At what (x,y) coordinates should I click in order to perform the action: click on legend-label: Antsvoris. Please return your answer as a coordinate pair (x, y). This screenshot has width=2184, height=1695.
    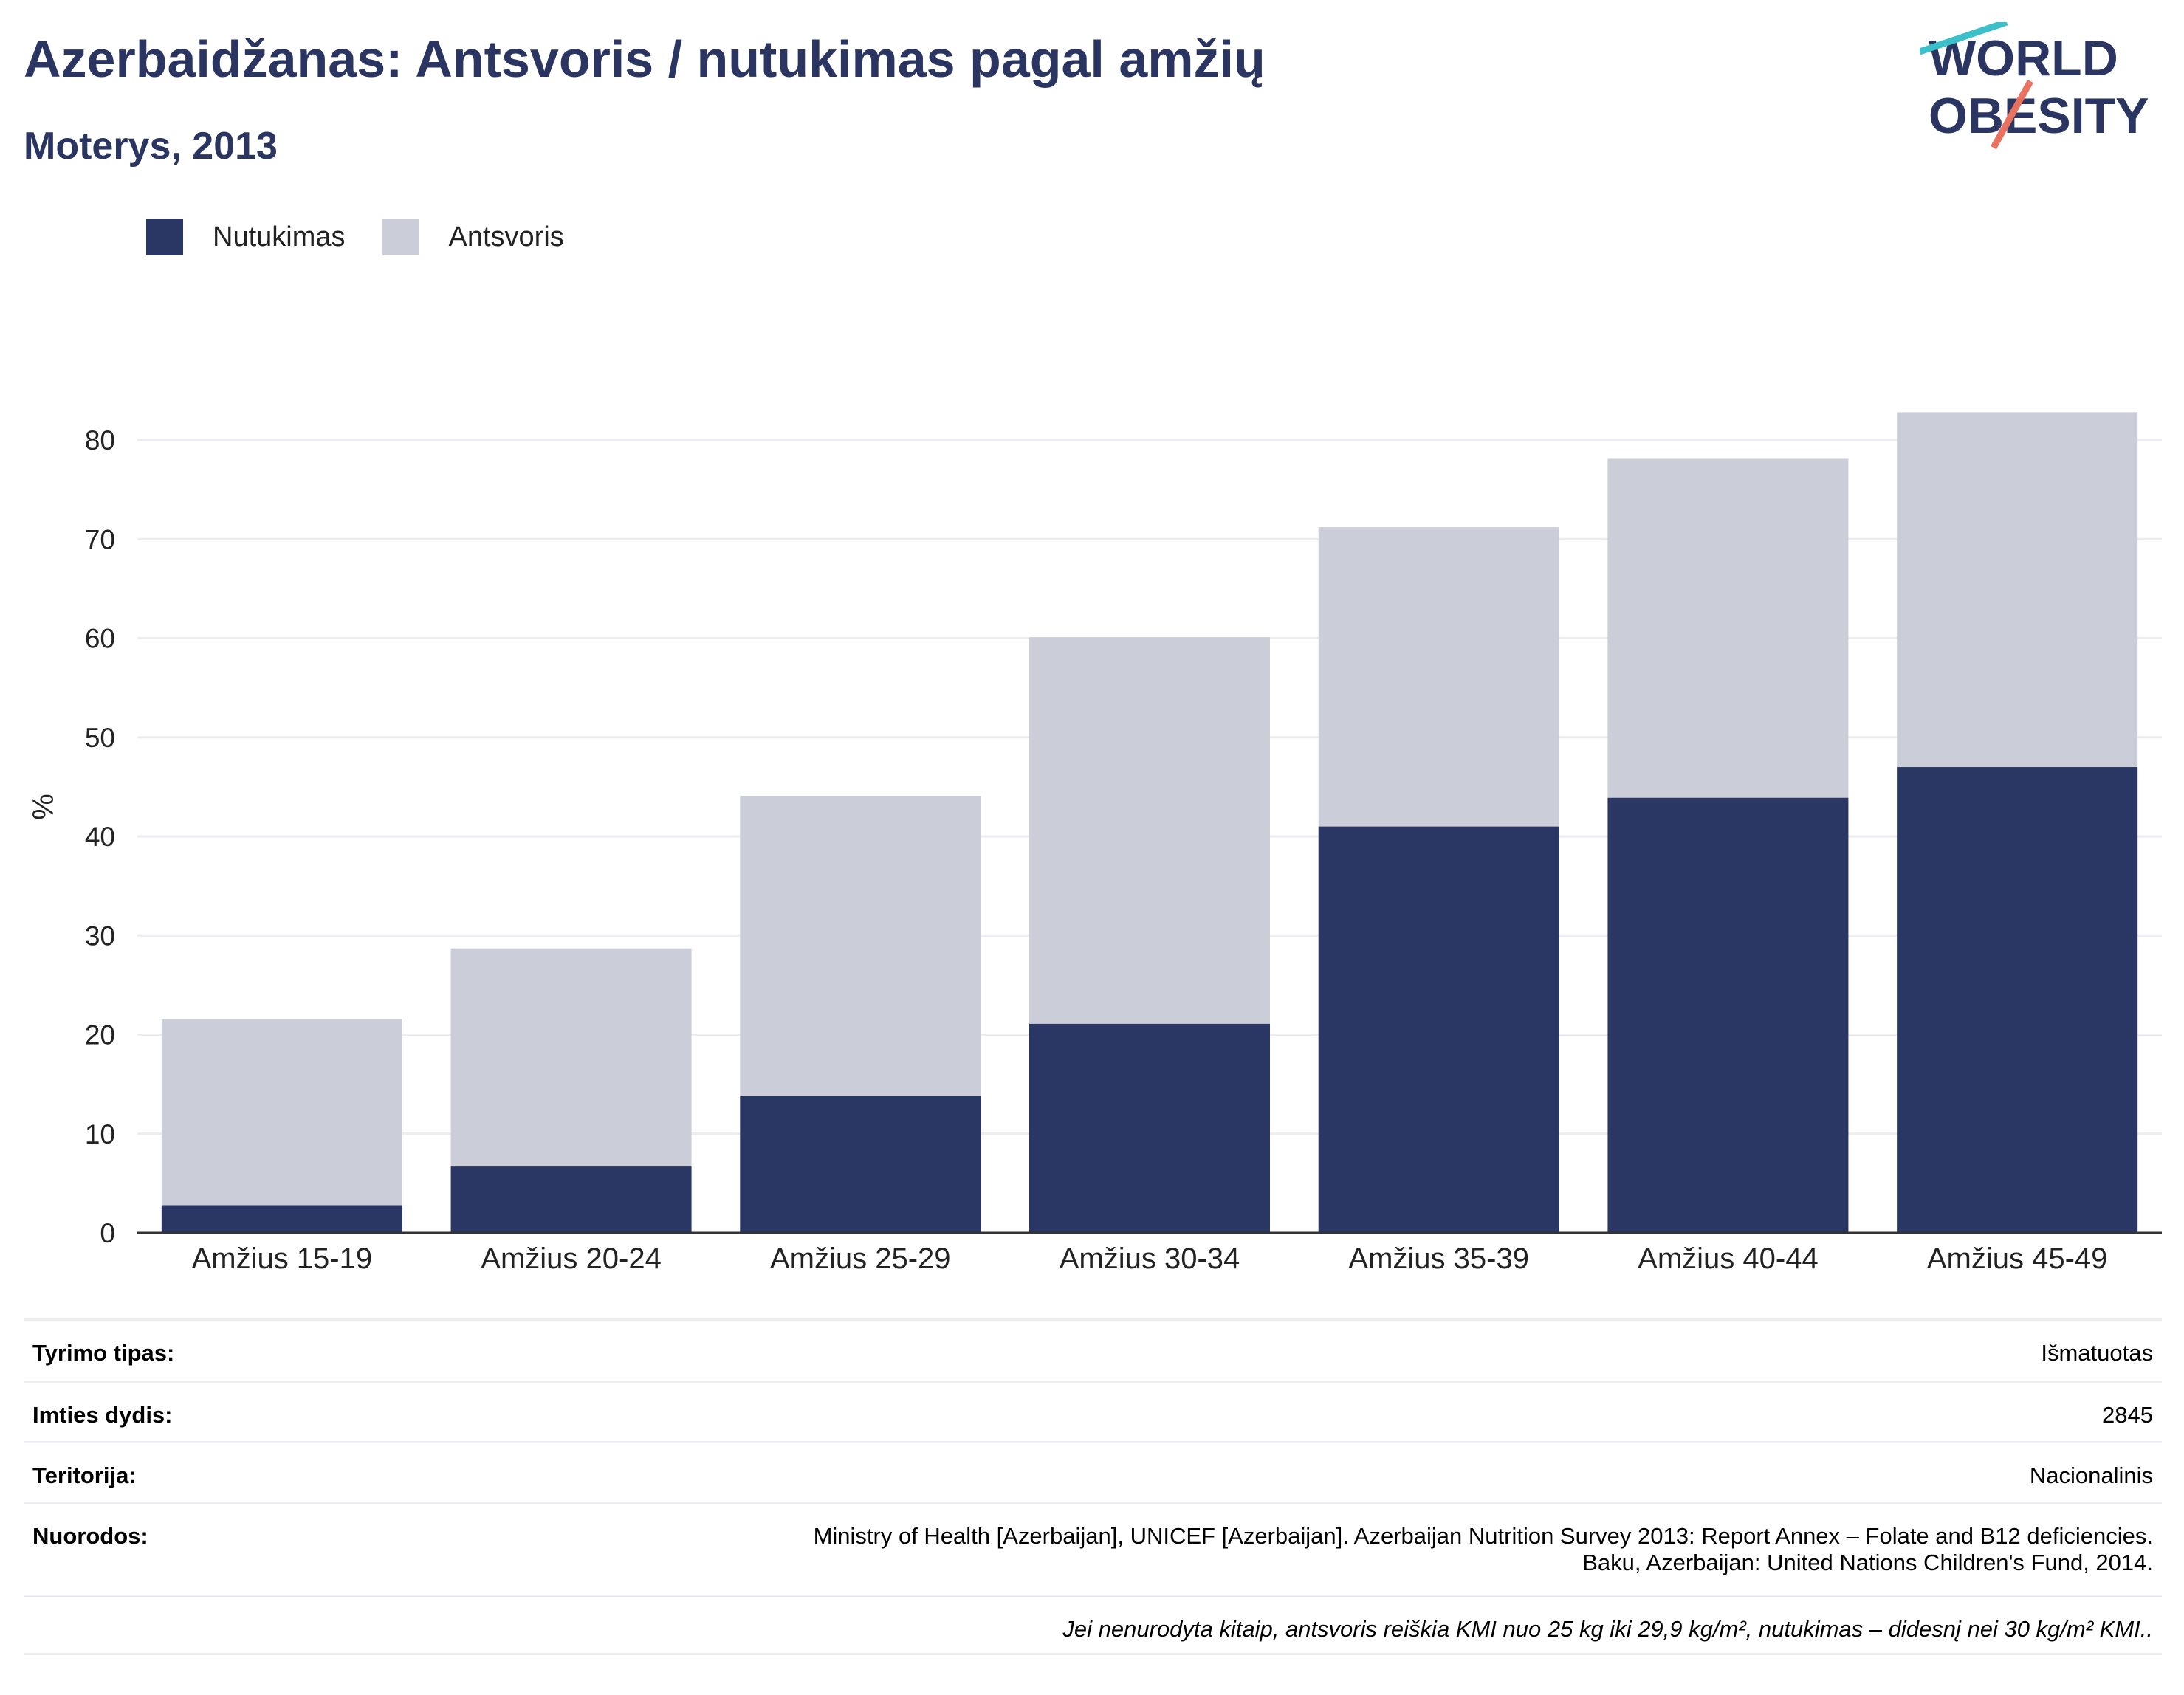
    Looking at the image, I should click on (506, 237).